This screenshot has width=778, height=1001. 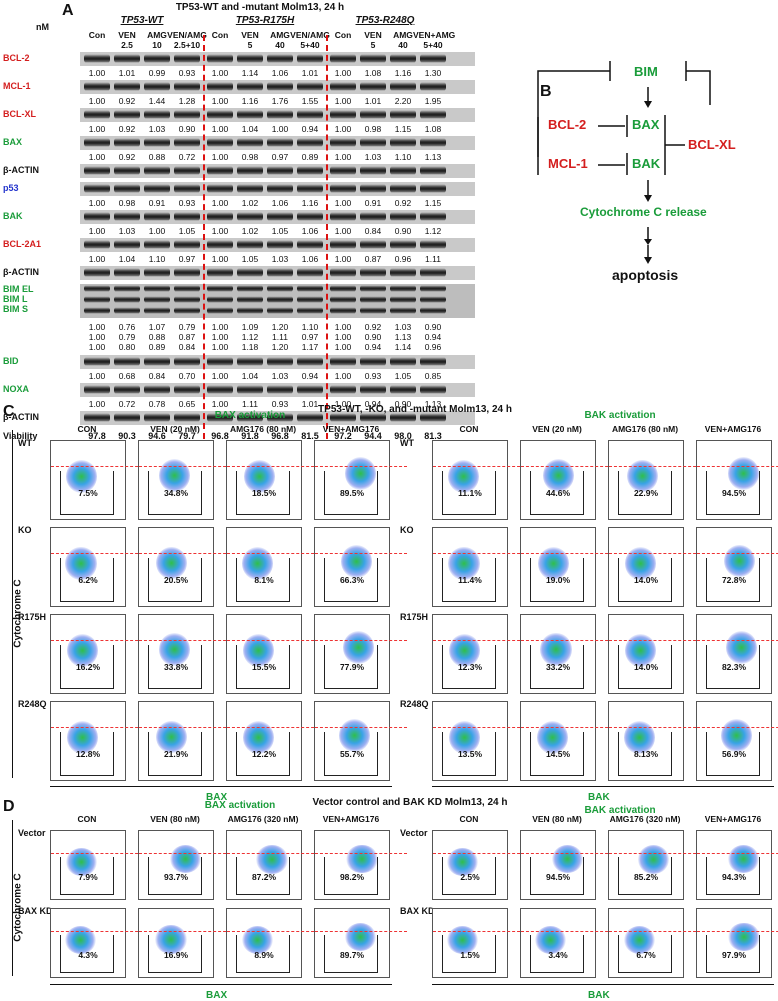 I want to click on panel-d-right-header: BAK activation, so click(x=620, y=810).